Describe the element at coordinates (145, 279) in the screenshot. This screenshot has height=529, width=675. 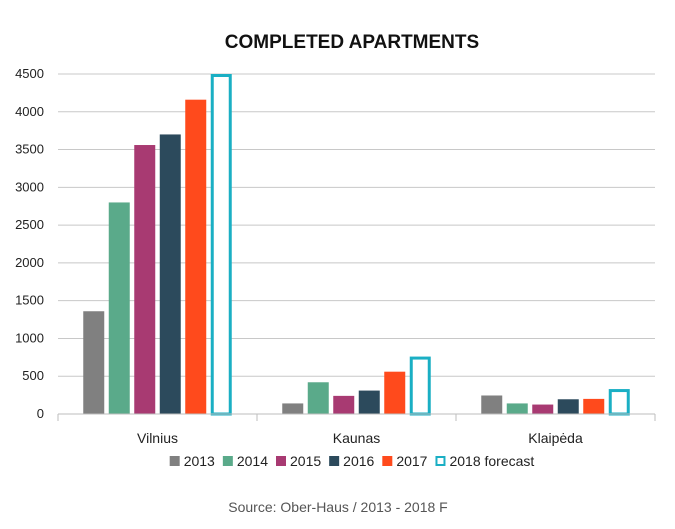
I see `bar-2015-vilnius` at that location.